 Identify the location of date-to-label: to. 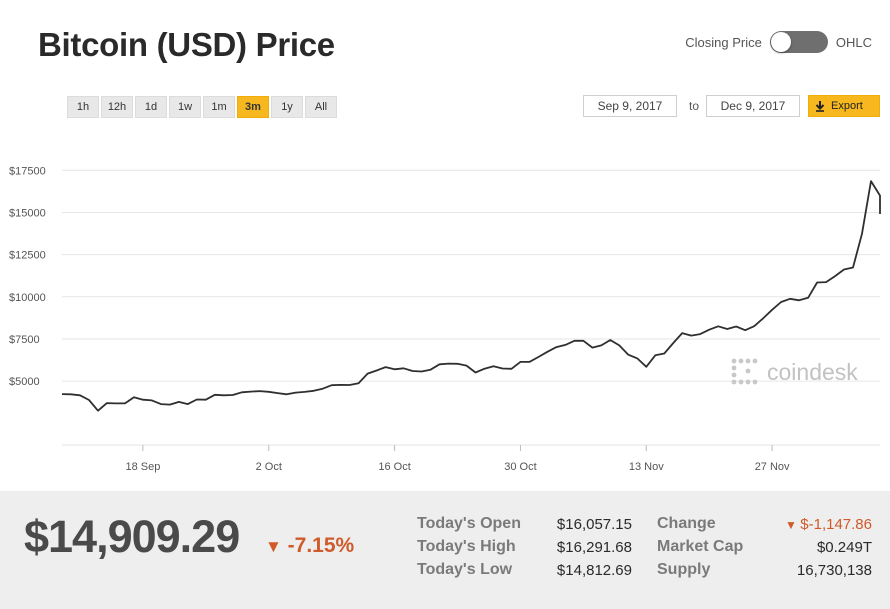
(694, 106).